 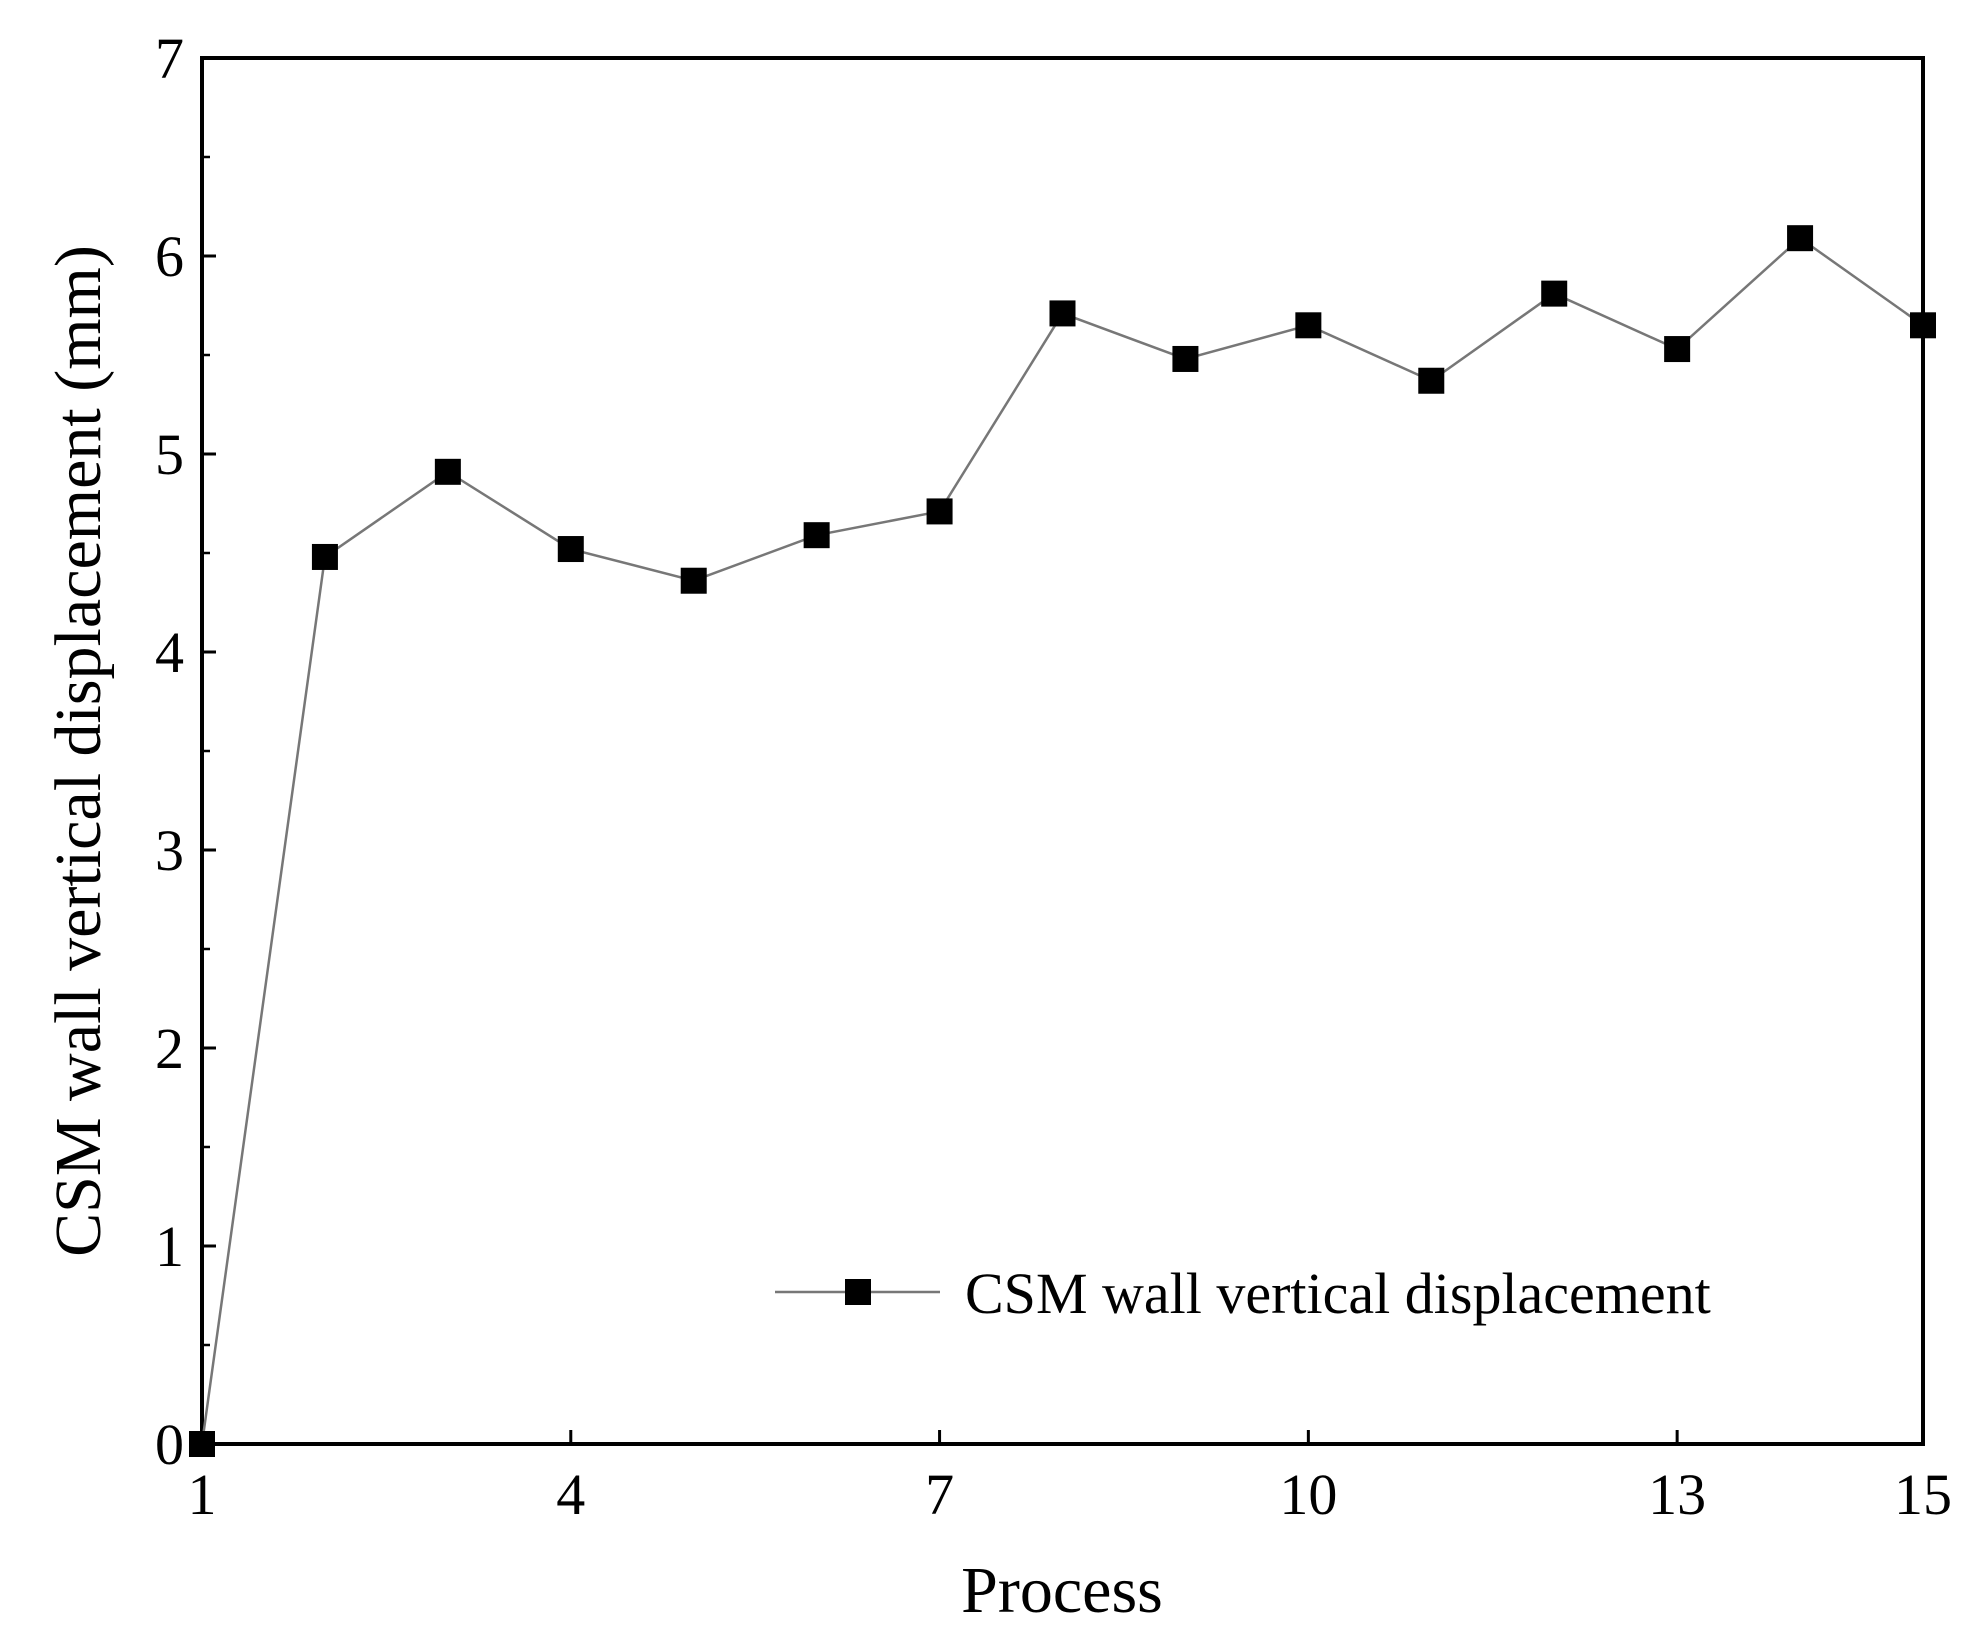 I want to click on y-tick-label: 3, so click(x=169, y=850).